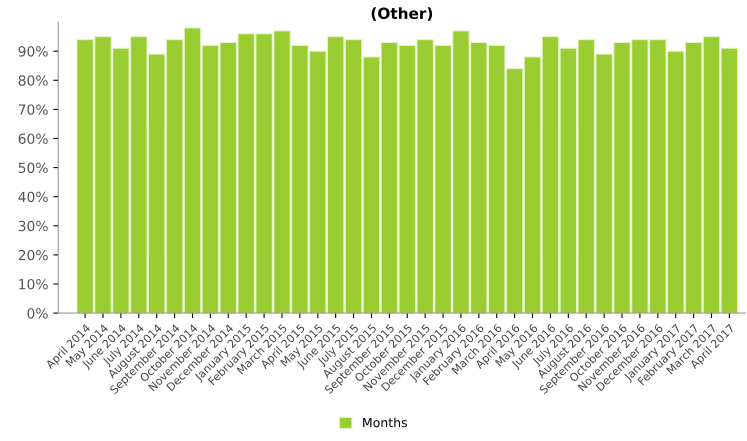 This screenshot has width=747, height=441. Describe the element at coordinates (33, 109) in the screenshot. I see `y-tick-label: 70%` at that location.